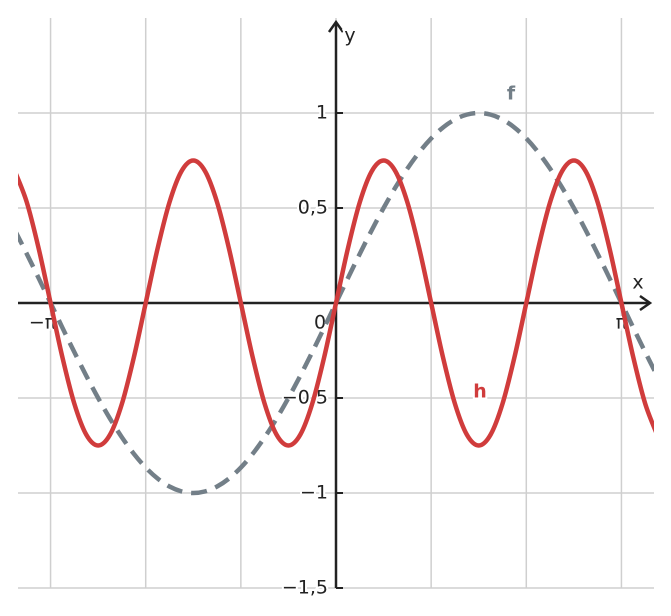  I want to click on y-tick-label: 0,5, so click(313, 208).